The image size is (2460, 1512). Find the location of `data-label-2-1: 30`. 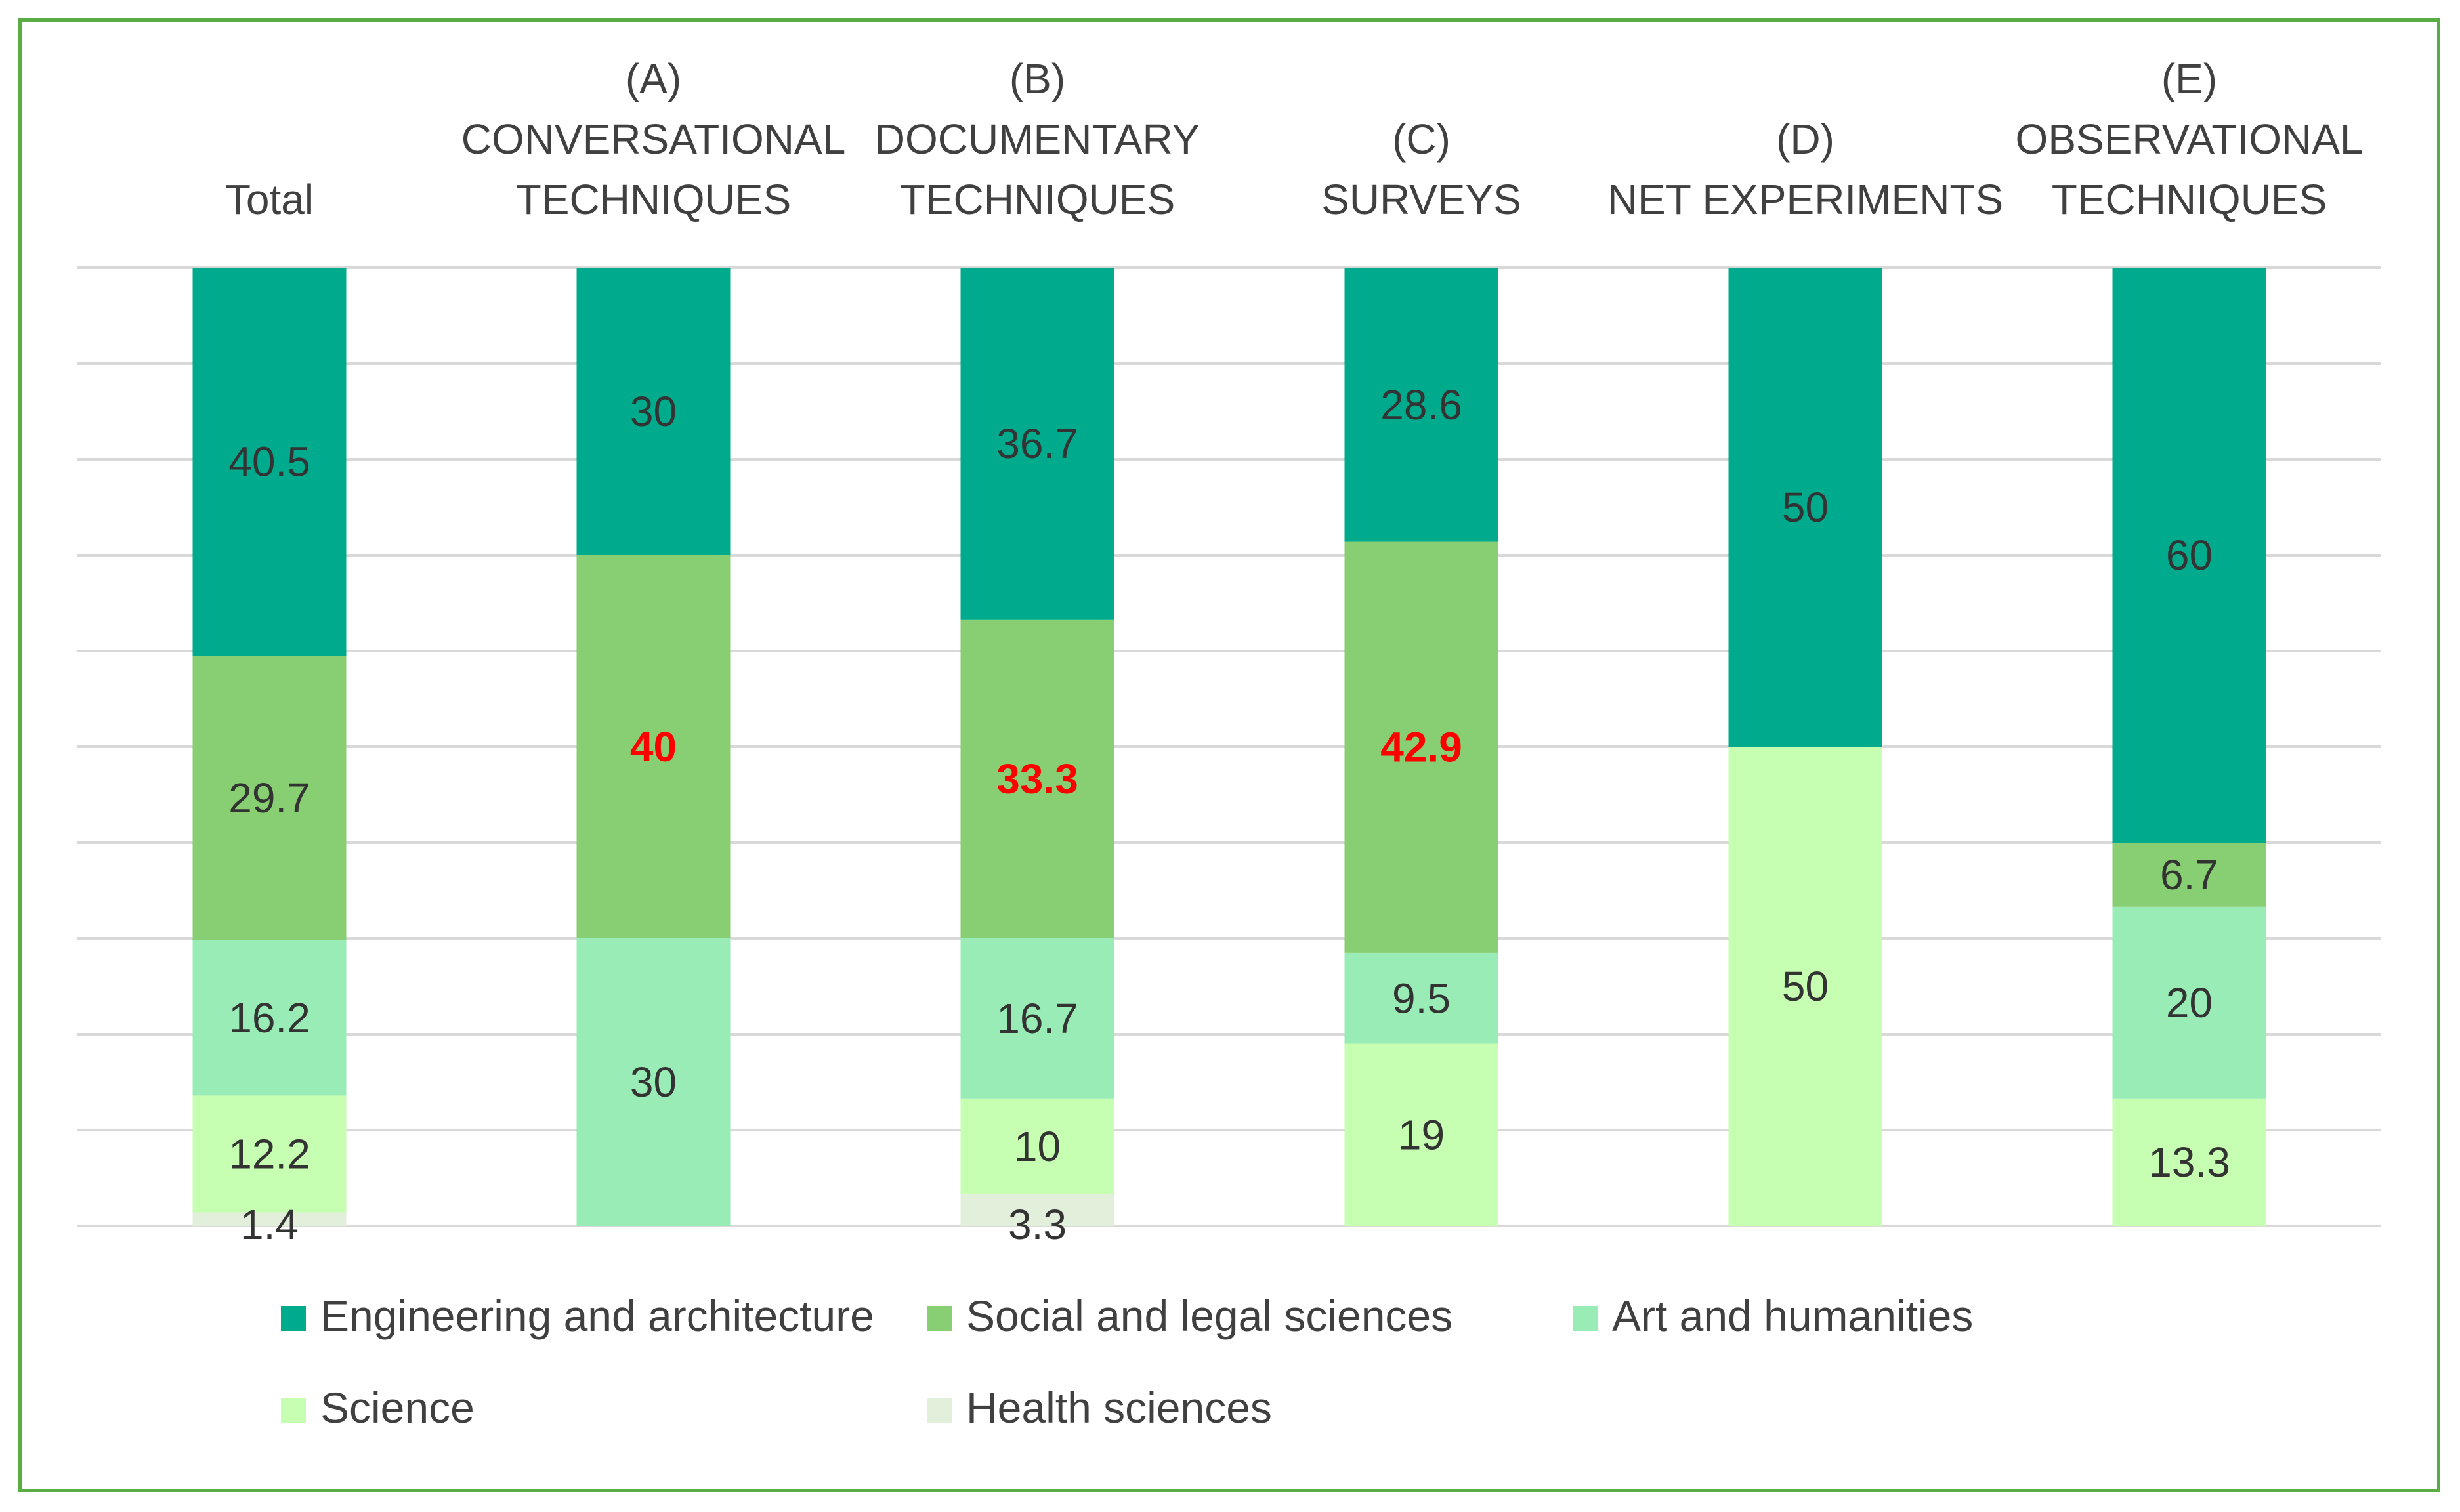

data-label-2-1: 30 is located at coordinates (654, 1082).